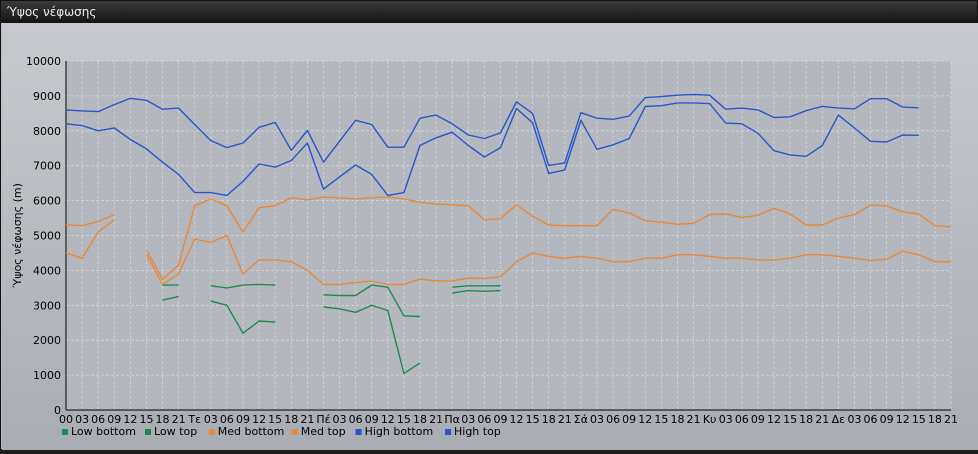 The image size is (978, 454). What do you see at coordinates (477, 431) in the screenshot?
I see `legend-label: High top` at bounding box center [477, 431].